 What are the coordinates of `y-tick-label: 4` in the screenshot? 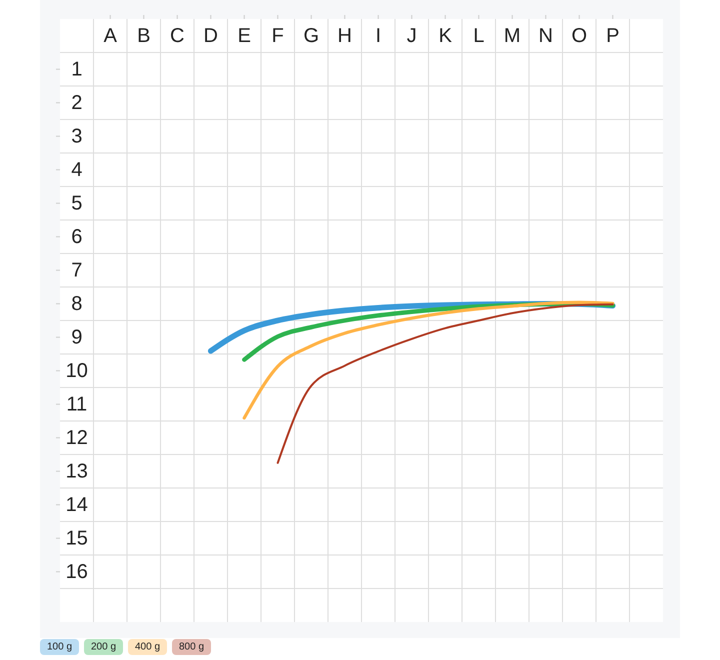 It's located at (76, 169).